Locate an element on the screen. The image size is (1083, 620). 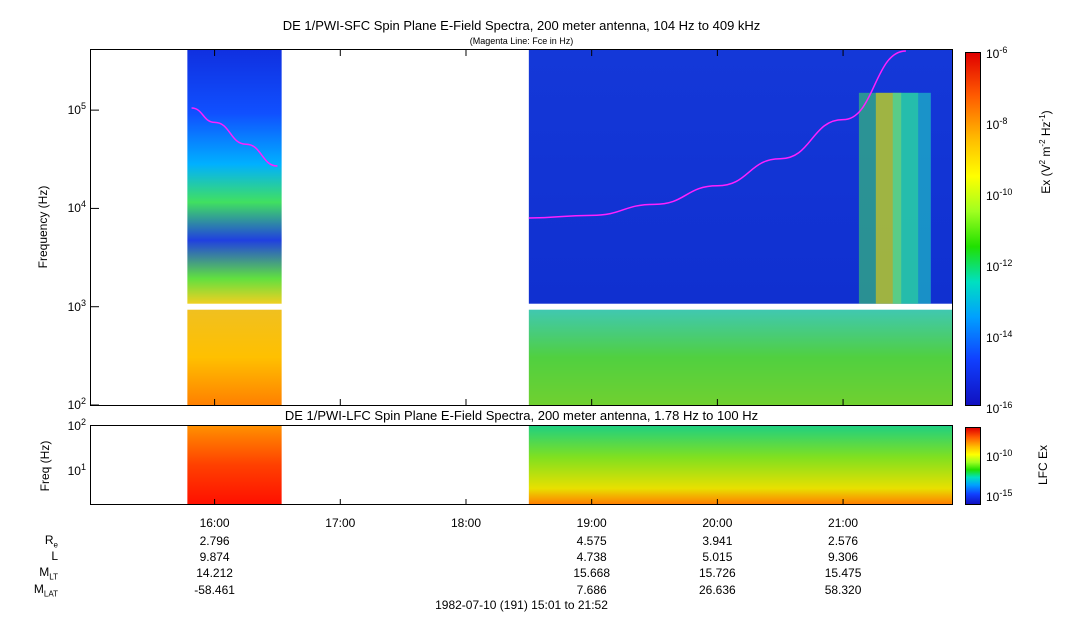
ephemeris-row-label: L is located at coordinates (54, 556).